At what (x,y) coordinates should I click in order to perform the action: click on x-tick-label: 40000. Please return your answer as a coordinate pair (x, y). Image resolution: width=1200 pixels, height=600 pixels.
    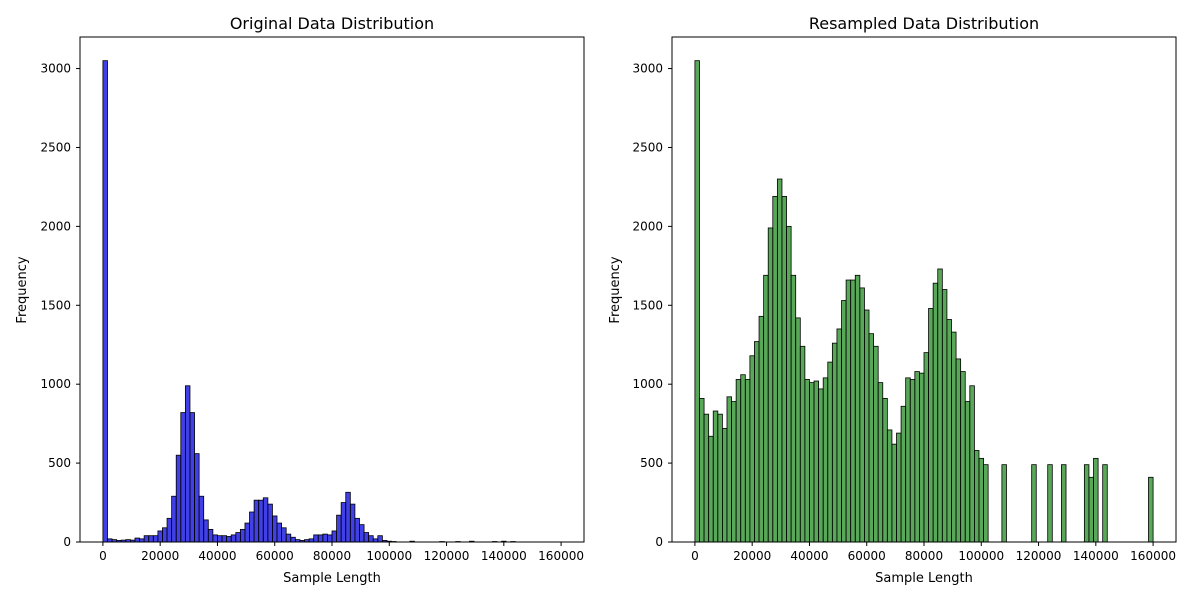
    Looking at the image, I should click on (809, 556).